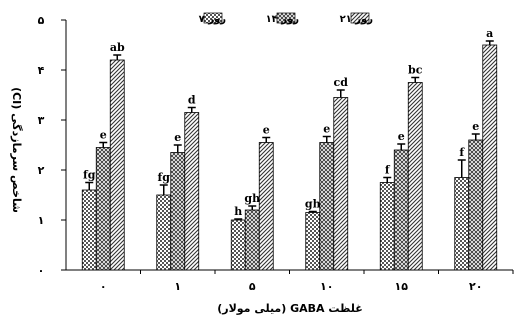 The width and height of the screenshot is (523, 320). I want to click on legend-label: روز ۷, so click(213, 19).